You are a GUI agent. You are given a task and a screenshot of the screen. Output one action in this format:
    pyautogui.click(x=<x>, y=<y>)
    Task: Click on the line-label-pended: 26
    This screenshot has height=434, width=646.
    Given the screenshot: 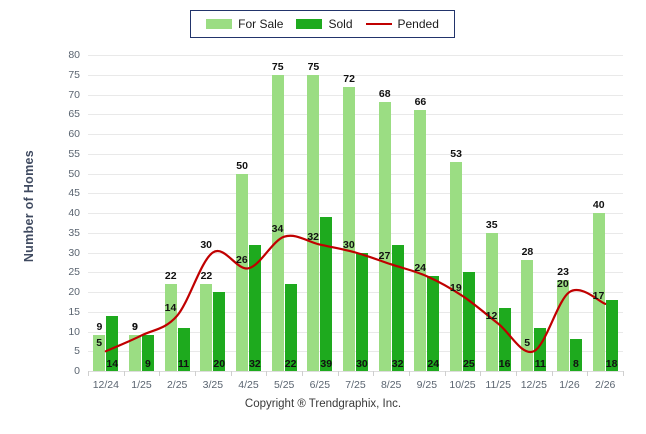 What is the action you would take?
    pyautogui.click(x=241, y=260)
    